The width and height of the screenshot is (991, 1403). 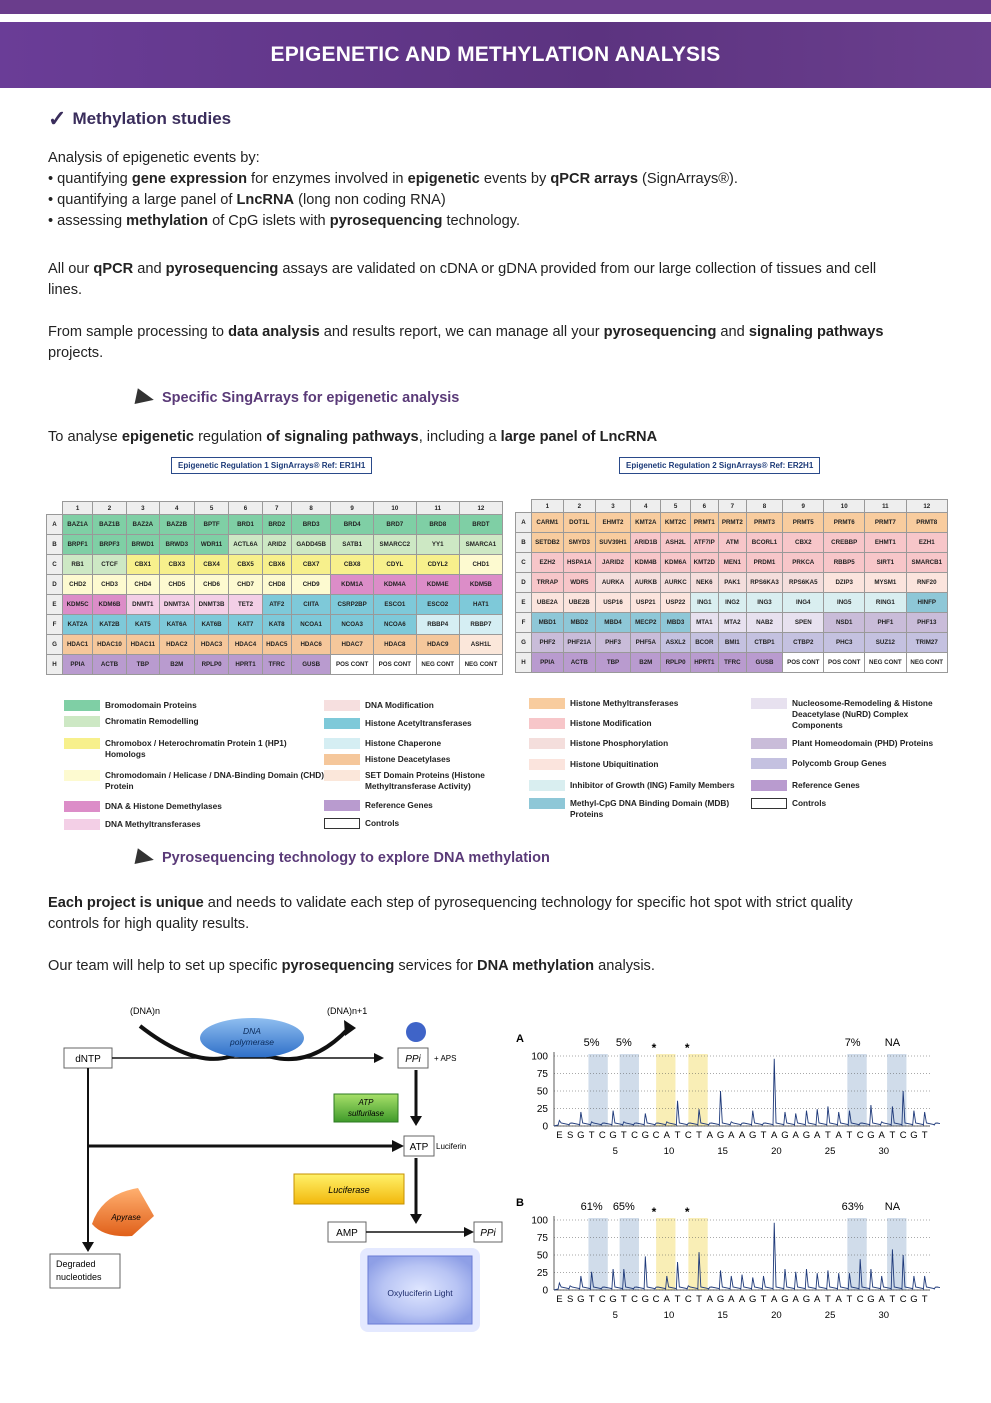 I want to click on y-tick-label: 0, so click(x=545, y=1291).